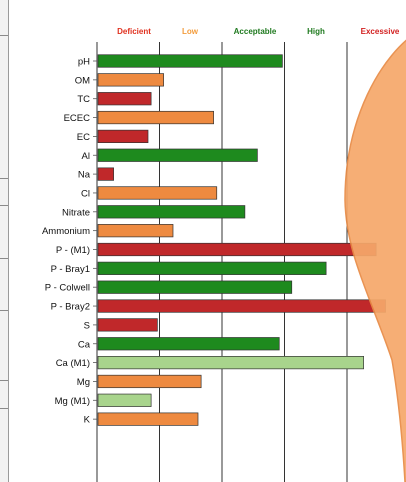 The image size is (406, 482). What do you see at coordinates (124, 99) in the screenshot?
I see `bar-tc` at bounding box center [124, 99].